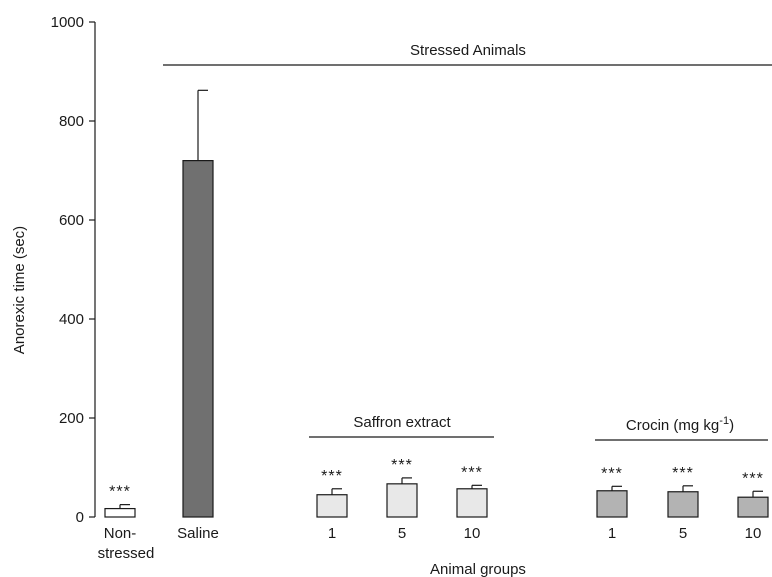 Image resolution: width=772 pixels, height=577 pixels. I want to click on y-ticks: 0 200 400 600 800 1000, so click(73, 270).